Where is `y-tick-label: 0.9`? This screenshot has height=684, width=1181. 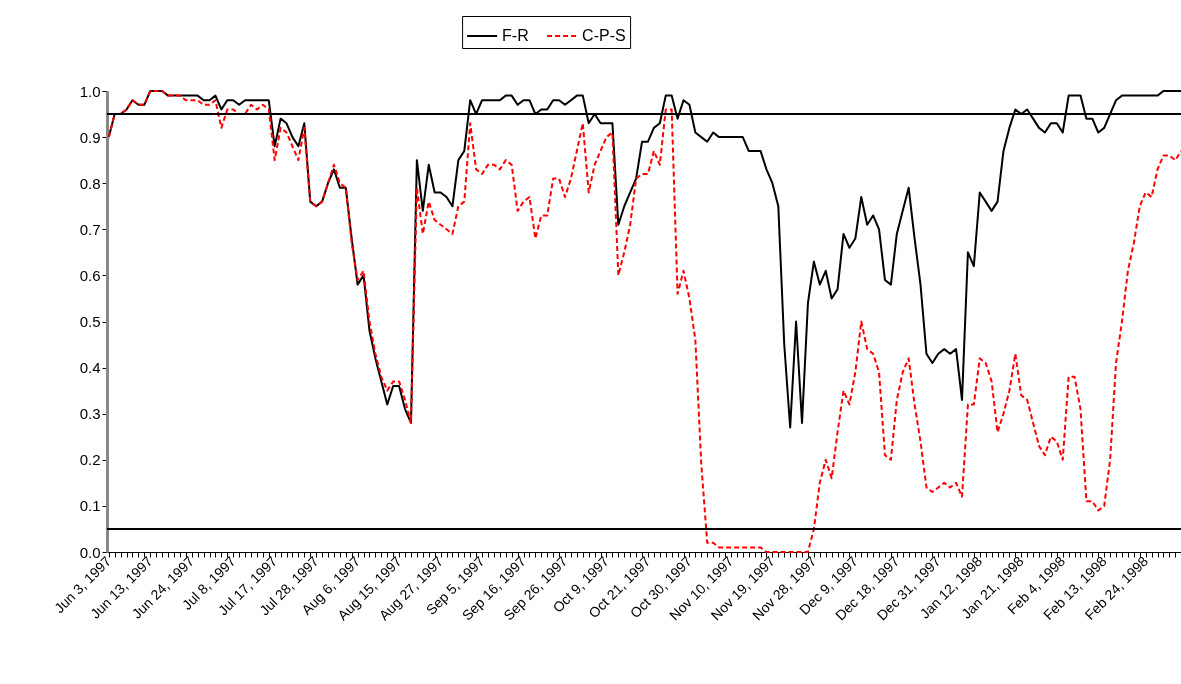
y-tick-label: 0.9 is located at coordinates (90, 137).